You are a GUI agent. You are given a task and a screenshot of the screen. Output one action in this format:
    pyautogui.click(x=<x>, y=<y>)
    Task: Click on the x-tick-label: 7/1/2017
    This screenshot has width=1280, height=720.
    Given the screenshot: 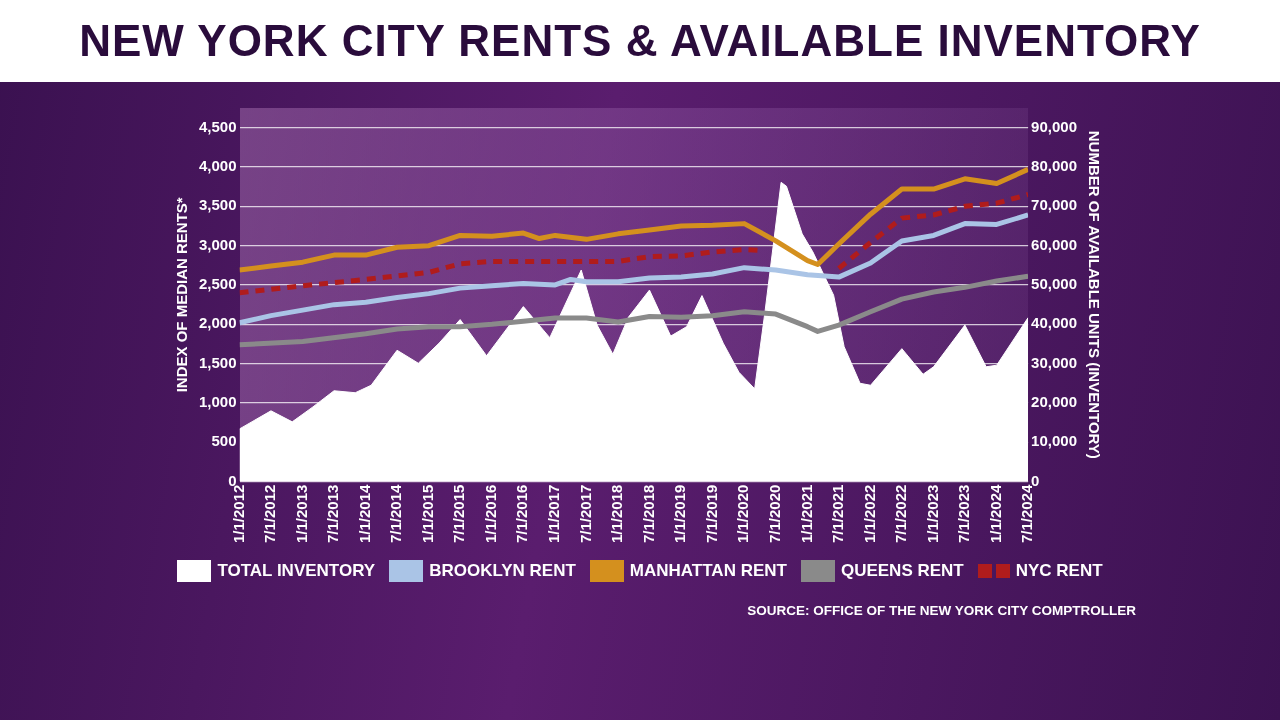 What is the action you would take?
    pyautogui.click(x=585, y=513)
    